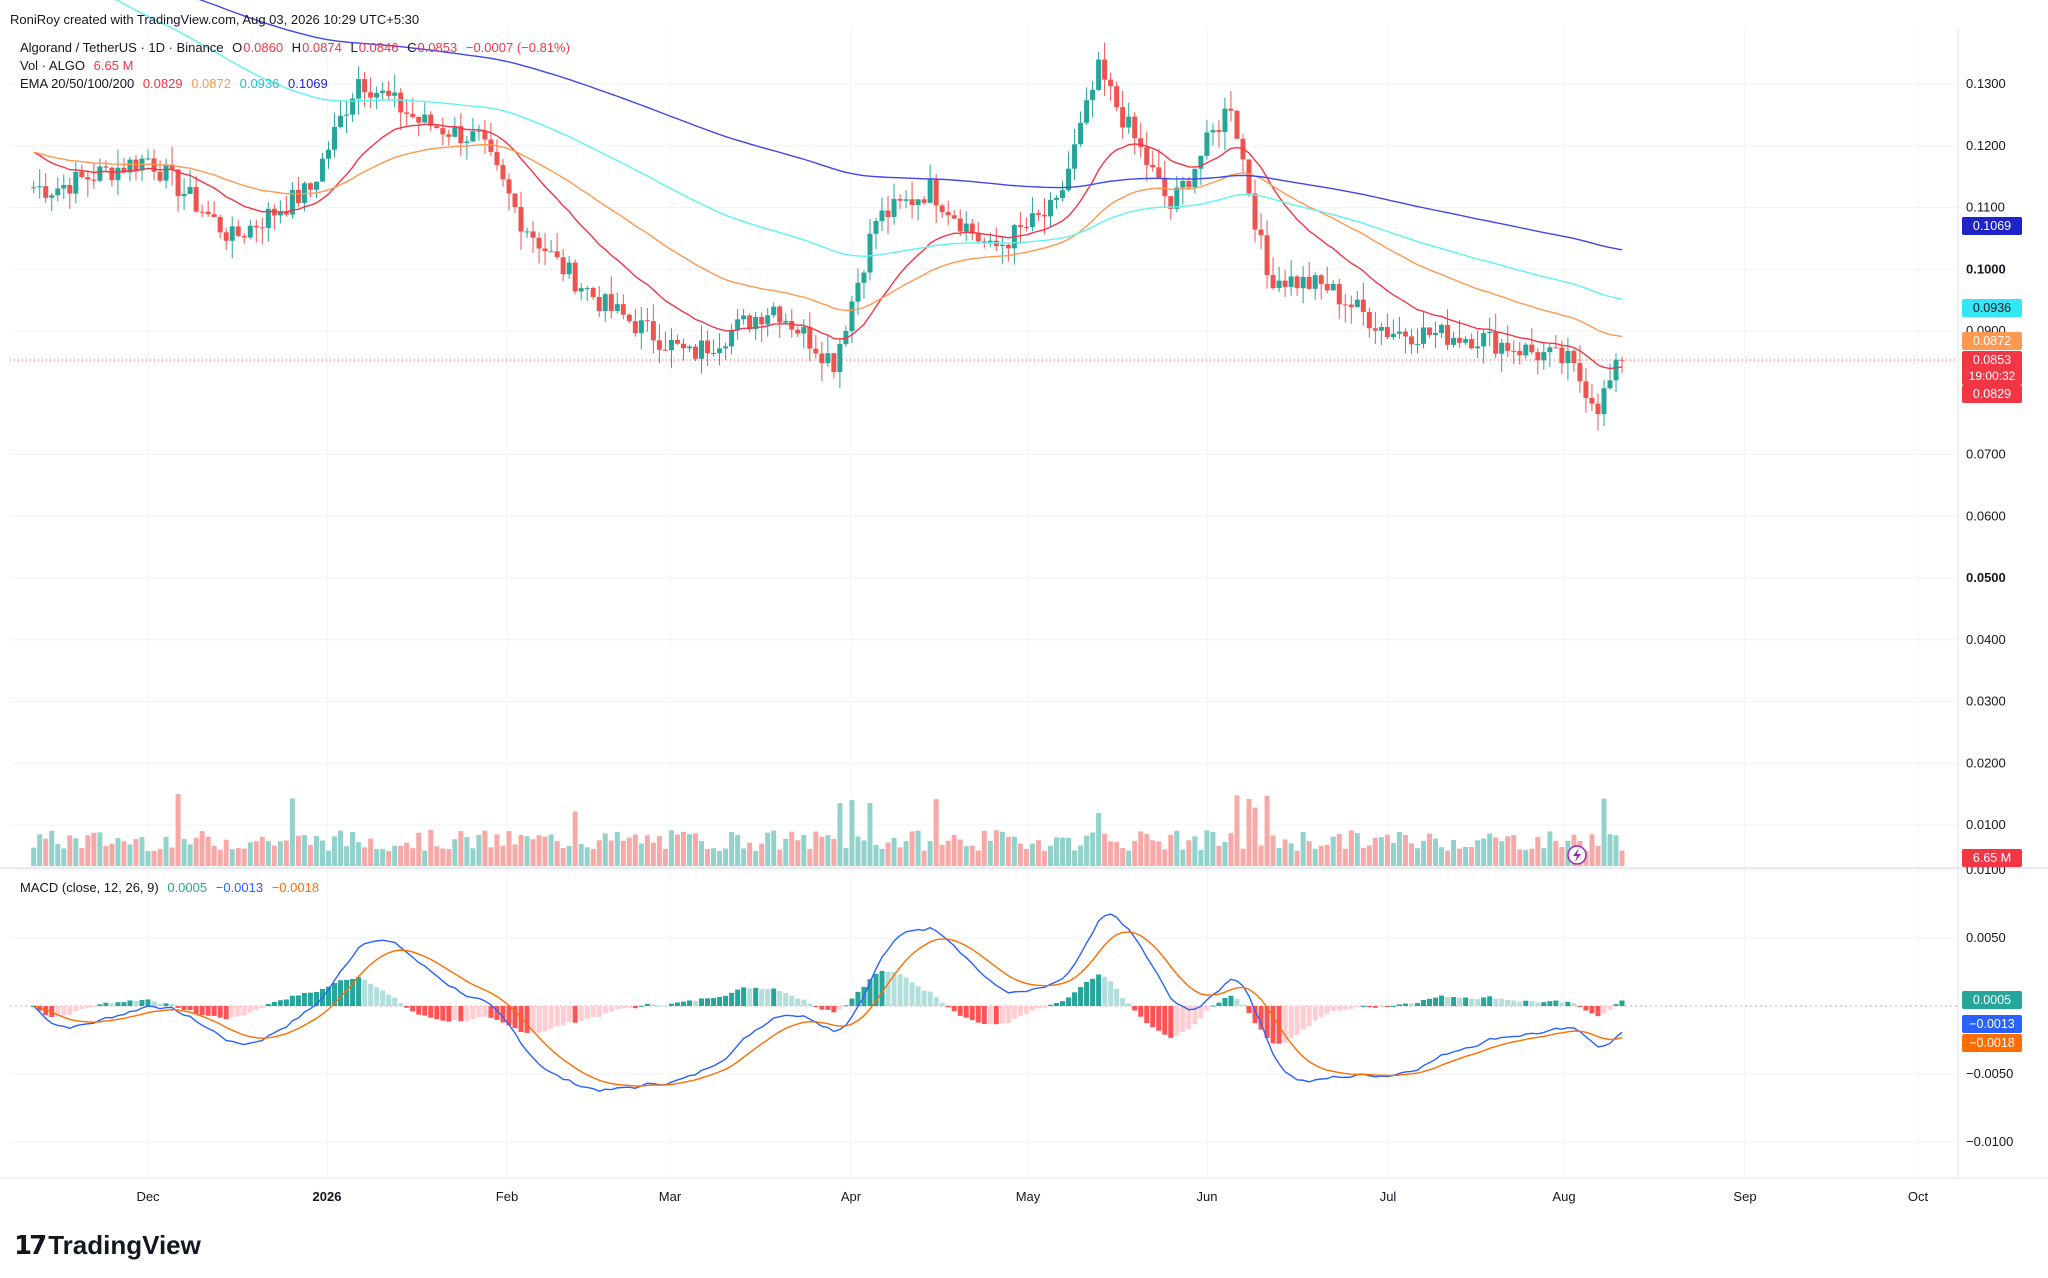 The width and height of the screenshot is (2048, 1278). I want to click on volume-label: Vol · ALGO, so click(53, 65).